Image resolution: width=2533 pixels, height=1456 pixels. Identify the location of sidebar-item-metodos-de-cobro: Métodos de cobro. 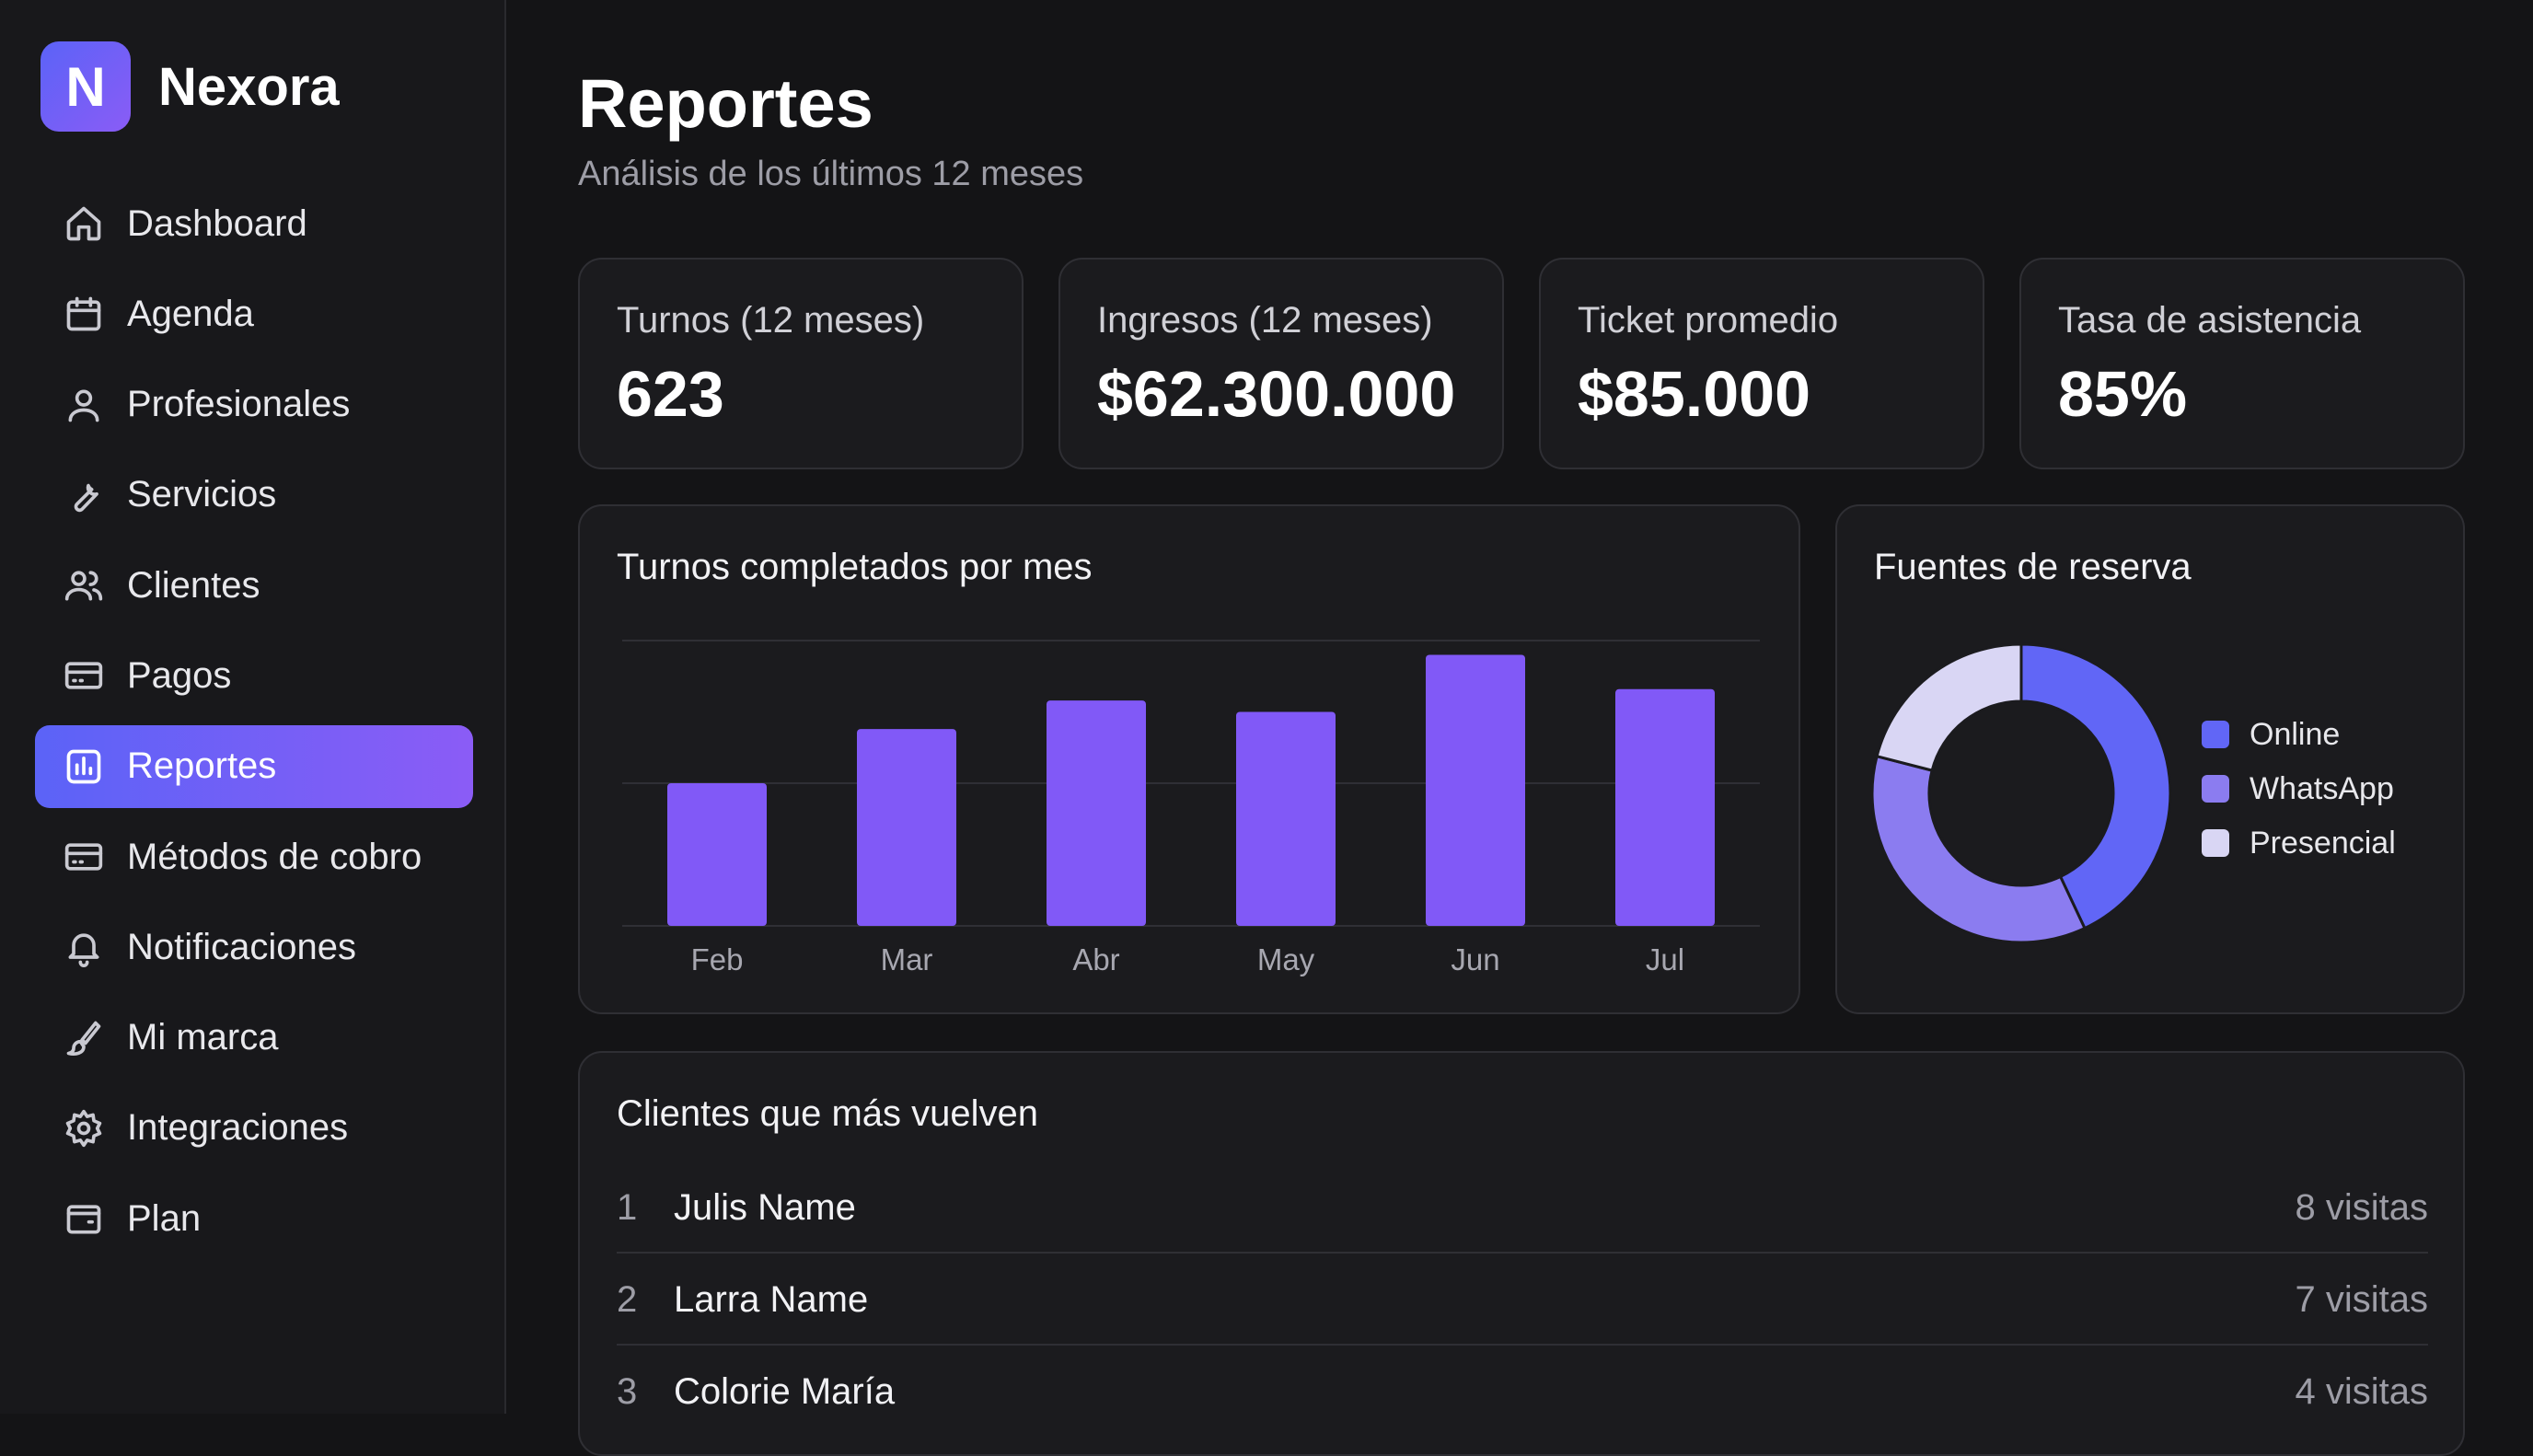
(254, 856).